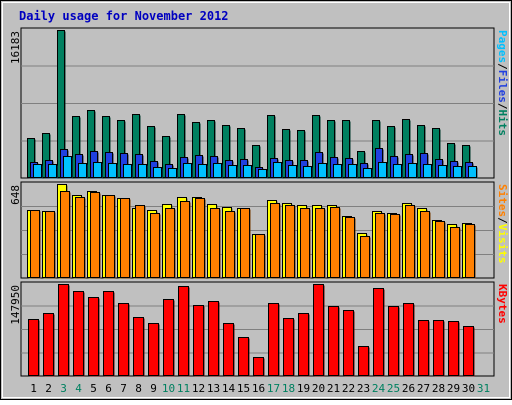 This screenshot has width=512, height=405. I want to click on x-tick-label: 13, so click(213, 388).